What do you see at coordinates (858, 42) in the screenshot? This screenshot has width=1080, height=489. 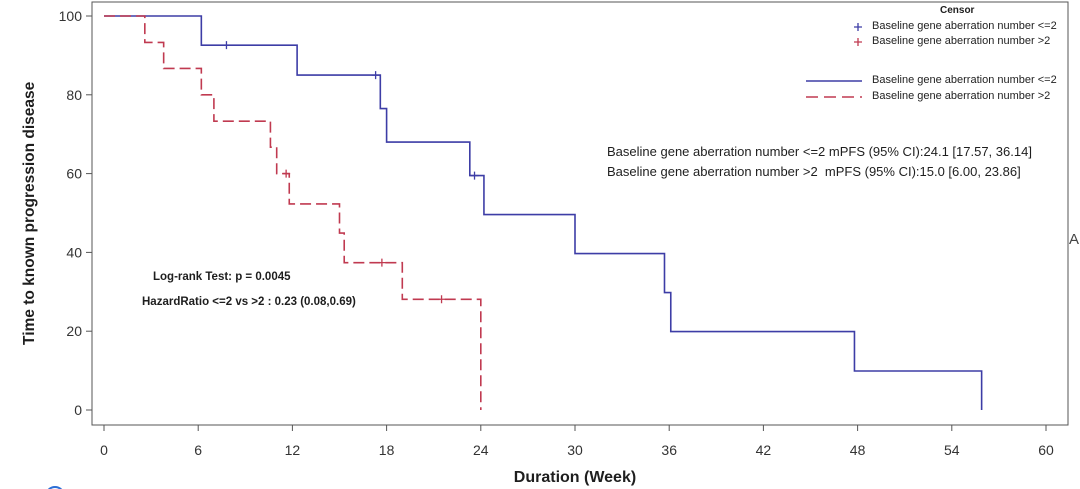 I see `censor-legend-marker-gt2` at bounding box center [858, 42].